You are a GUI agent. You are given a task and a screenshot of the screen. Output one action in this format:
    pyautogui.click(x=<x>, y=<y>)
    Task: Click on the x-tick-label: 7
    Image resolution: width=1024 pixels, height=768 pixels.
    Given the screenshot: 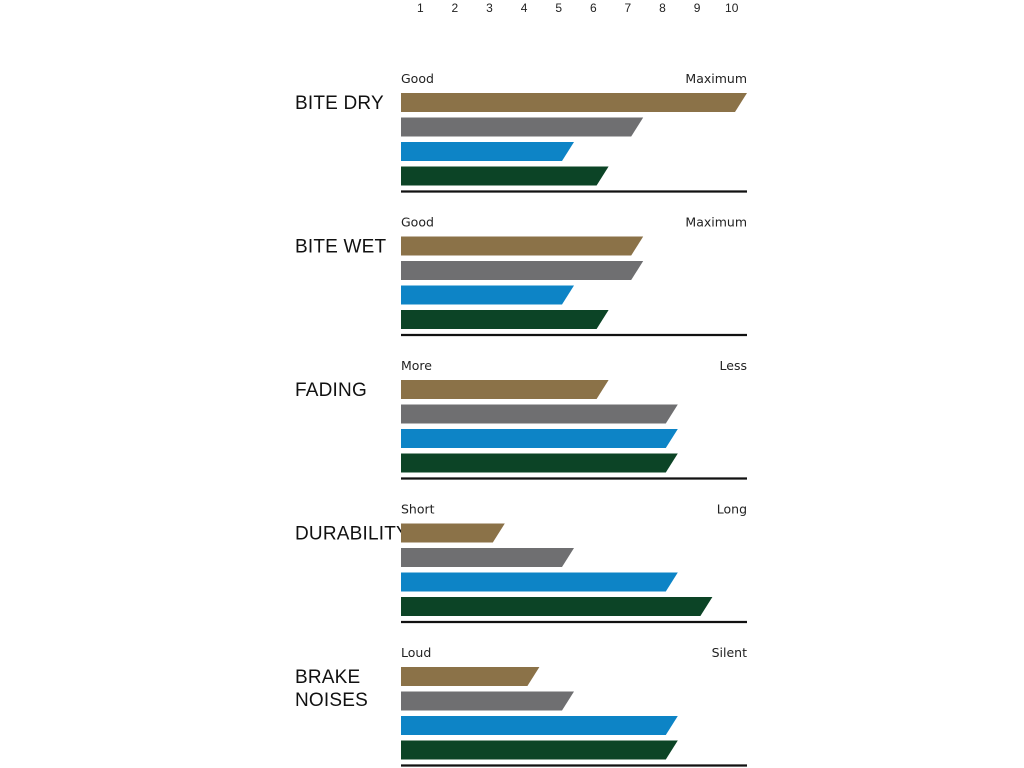 What is the action you would take?
    pyautogui.click(x=628, y=8)
    